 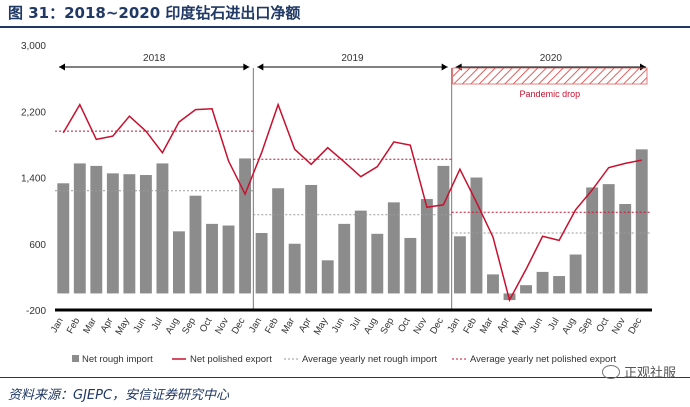 What do you see at coordinates (345, 27) in the screenshot?
I see `title-divider` at bounding box center [345, 27].